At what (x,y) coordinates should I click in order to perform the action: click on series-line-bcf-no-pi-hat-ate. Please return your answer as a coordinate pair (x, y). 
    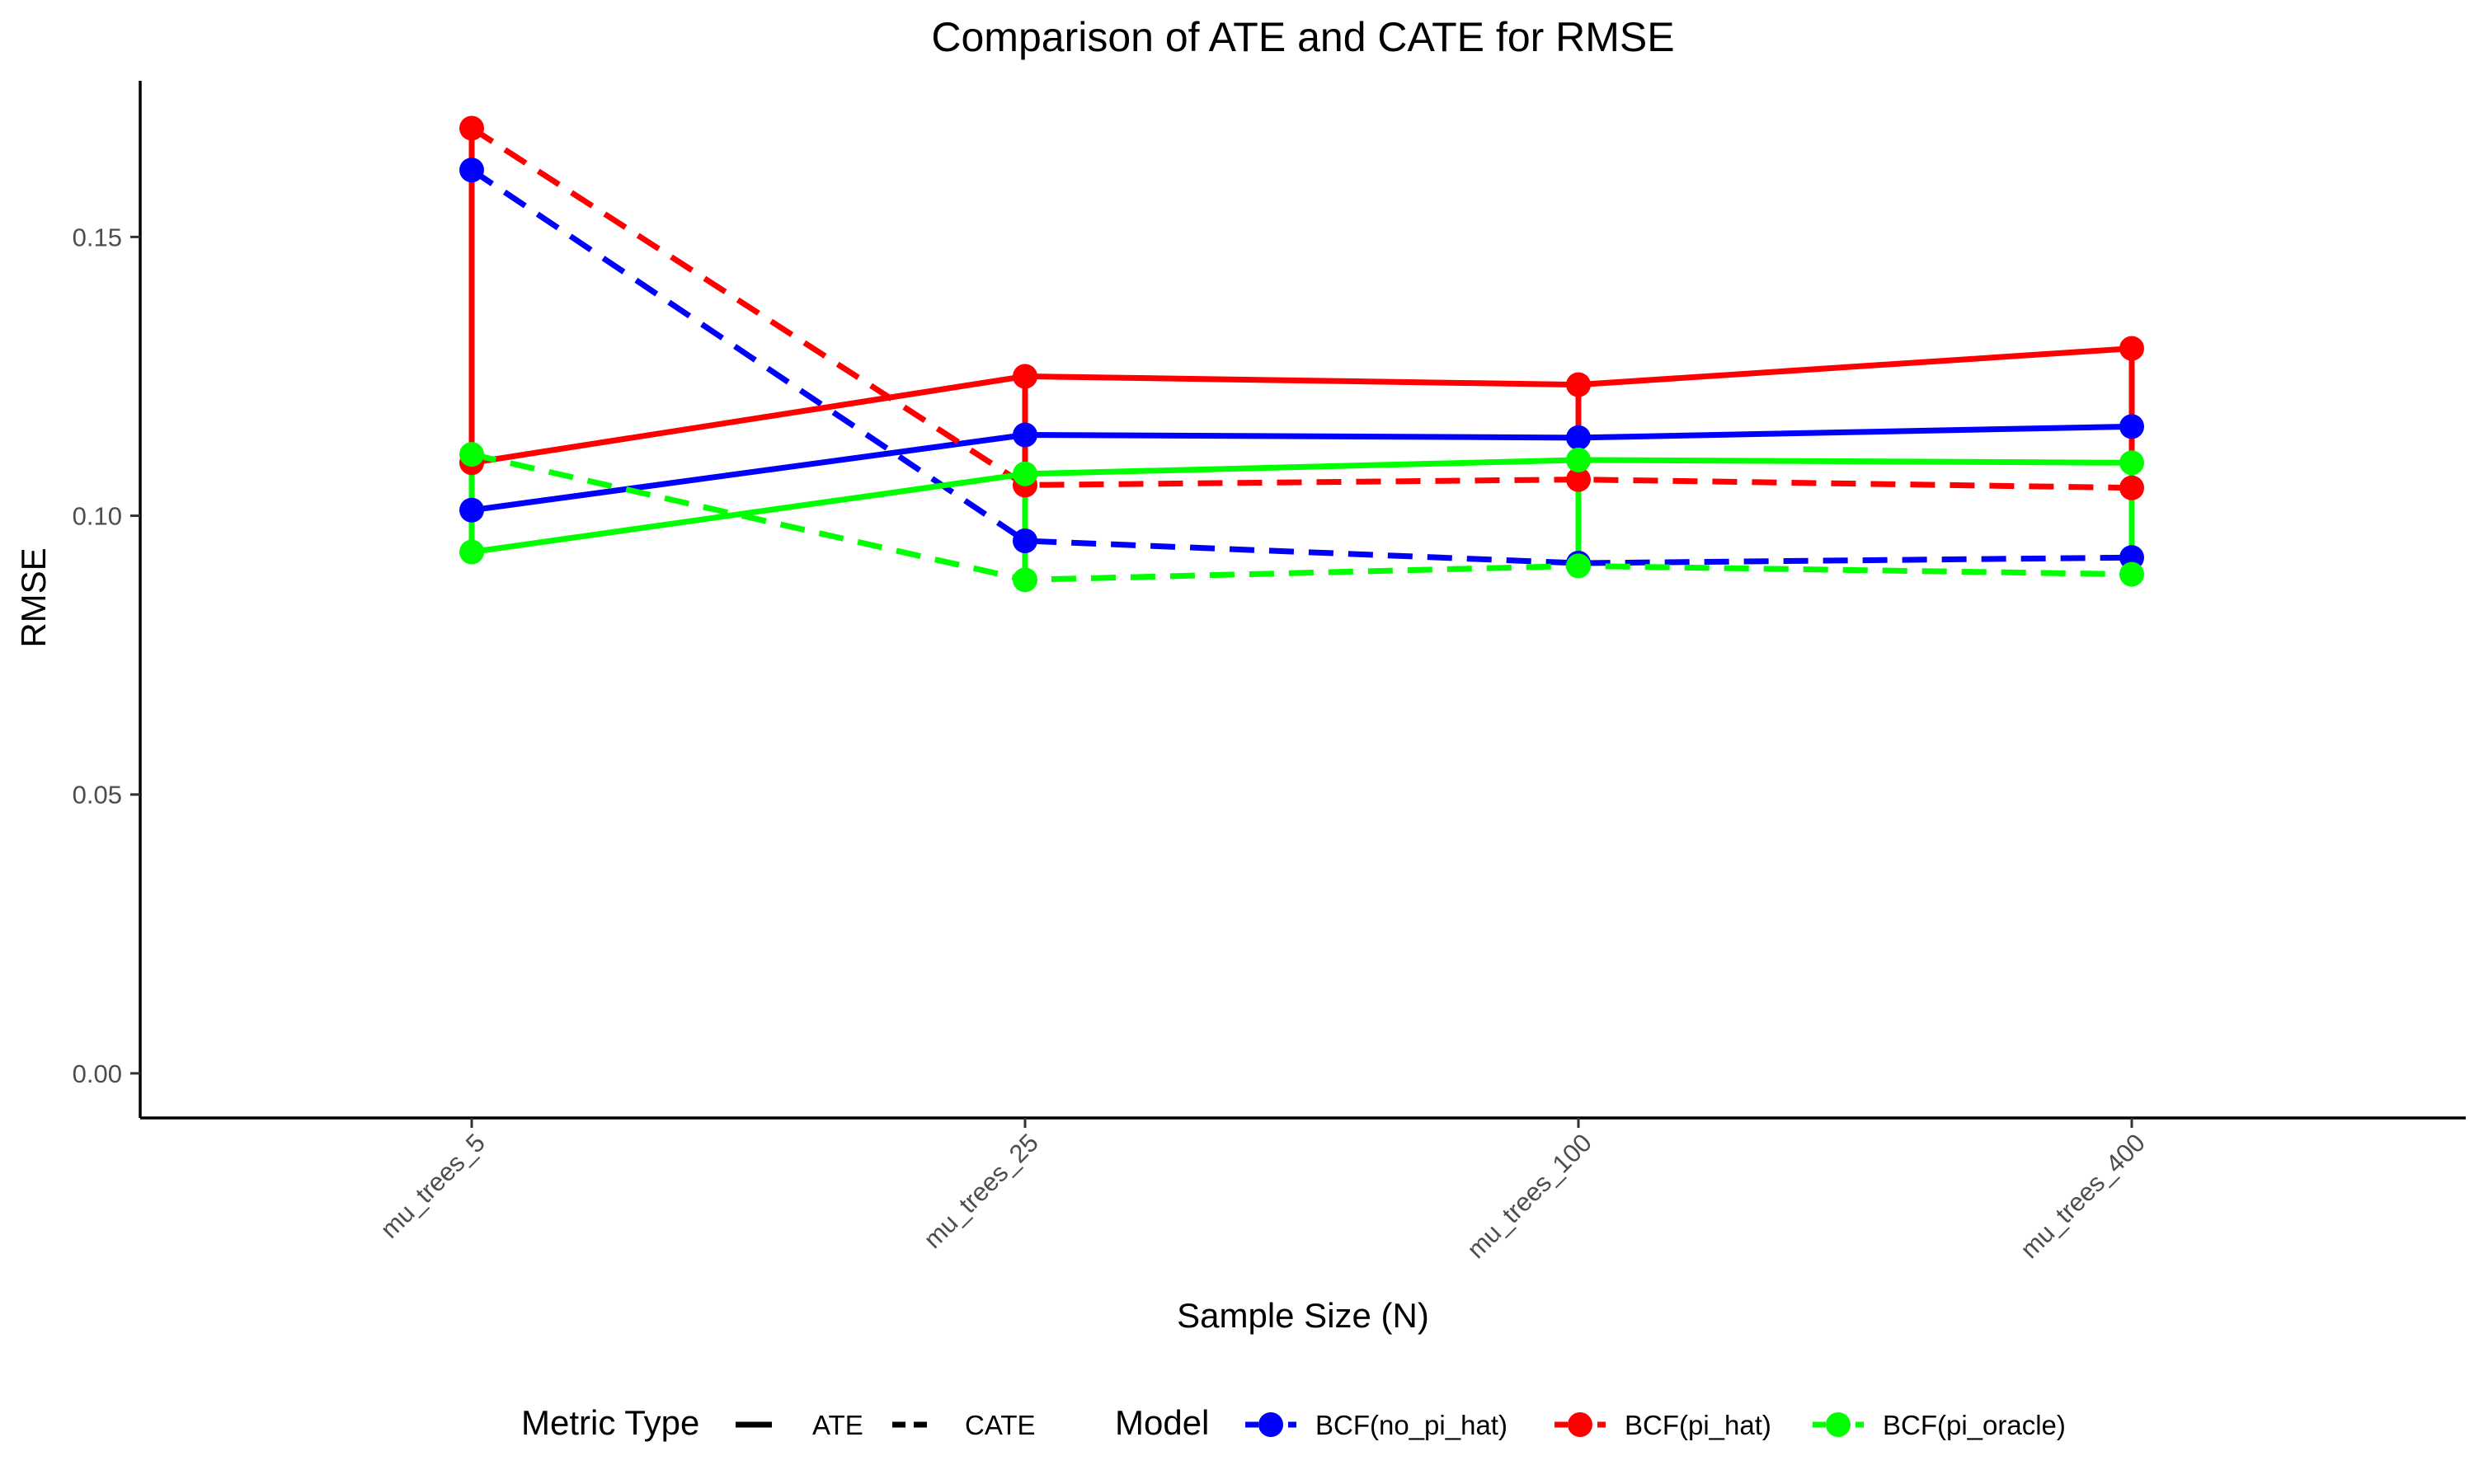
    Looking at the image, I should click on (1302, 468).